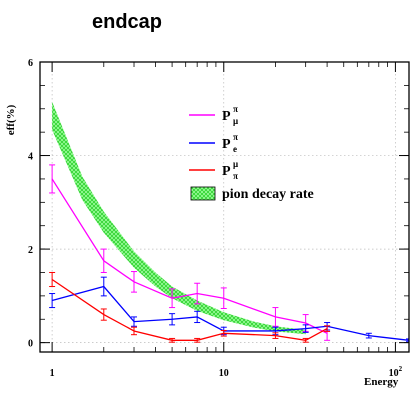 The height and width of the screenshot is (396, 411). What do you see at coordinates (235, 121) in the screenshot?
I see `legend-label-sub: μ` at bounding box center [235, 121].